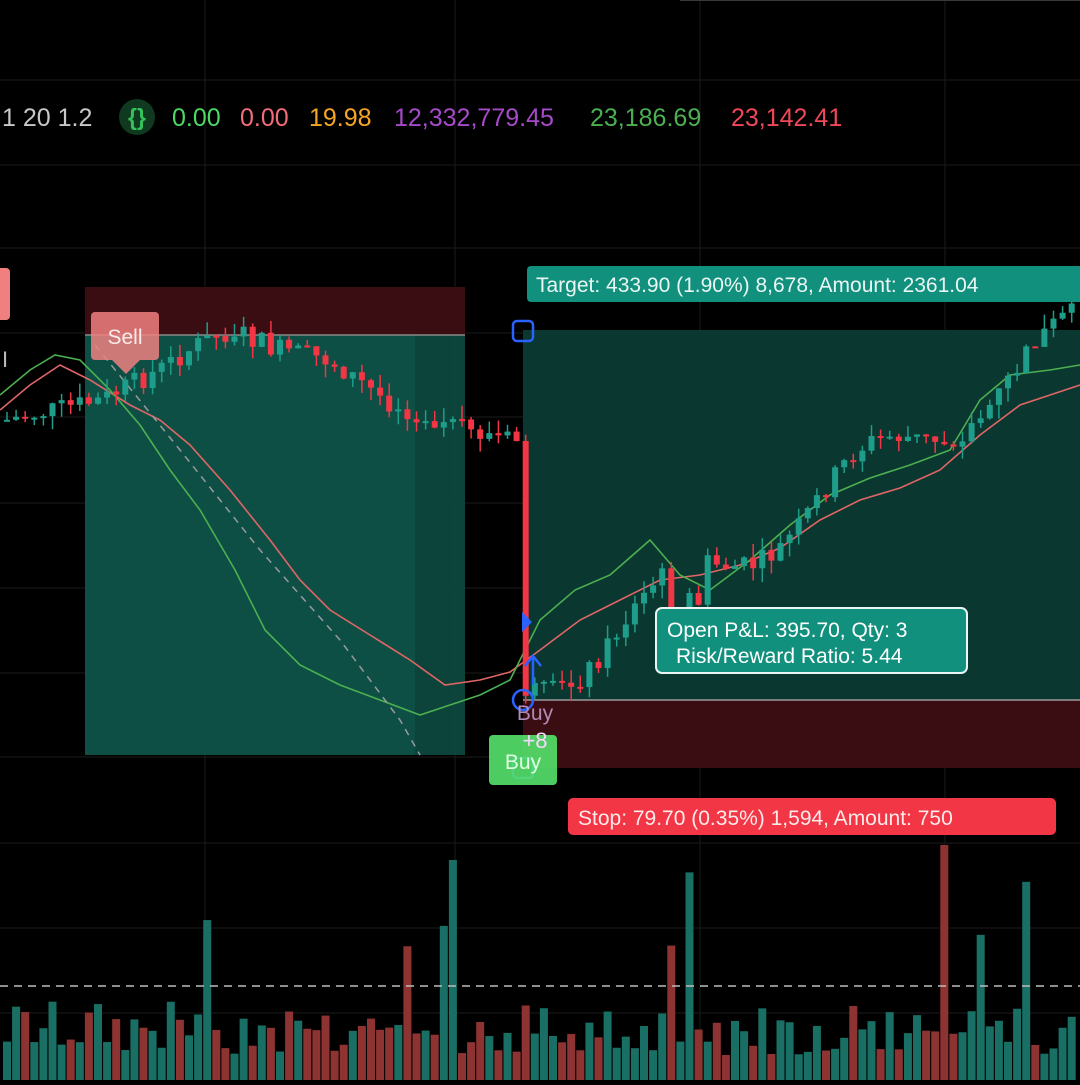  I want to click on left-edge-price-tag, so click(5, 294).